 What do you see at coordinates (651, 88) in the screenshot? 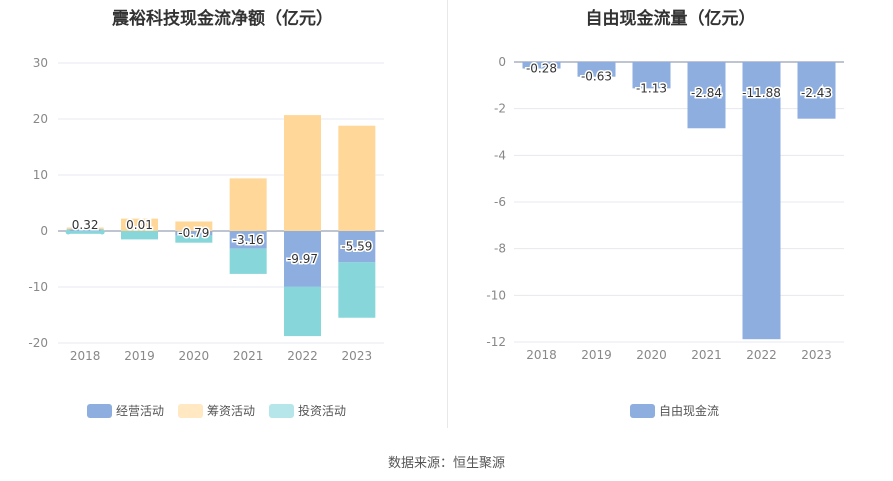
I see `data-label: -1.13` at bounding box center [651, 88].